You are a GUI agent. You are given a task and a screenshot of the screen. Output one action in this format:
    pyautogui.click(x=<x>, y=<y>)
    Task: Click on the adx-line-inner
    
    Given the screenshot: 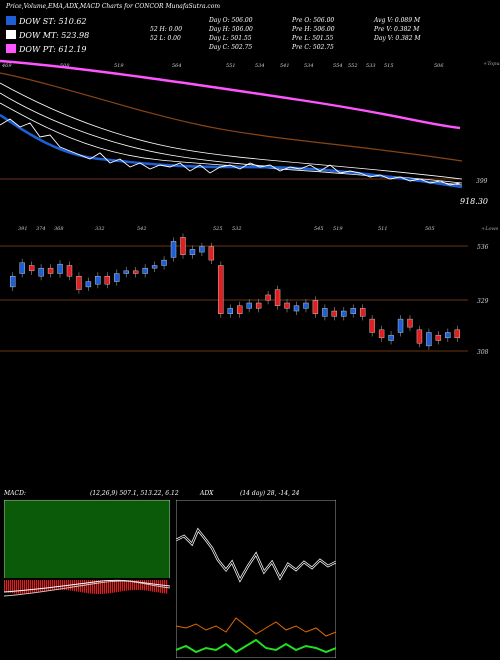 What is the action you would take?
    pyautogui.click(x=256, y=555)
    